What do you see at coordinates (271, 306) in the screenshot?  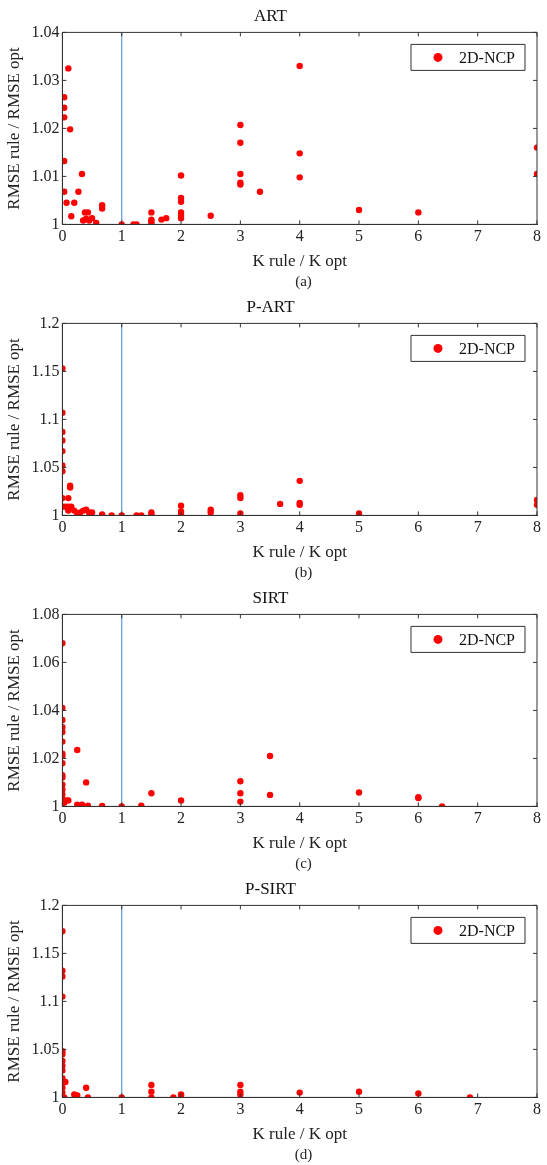 I see `chart-title: P-ART` at bounding box center [271, 306].